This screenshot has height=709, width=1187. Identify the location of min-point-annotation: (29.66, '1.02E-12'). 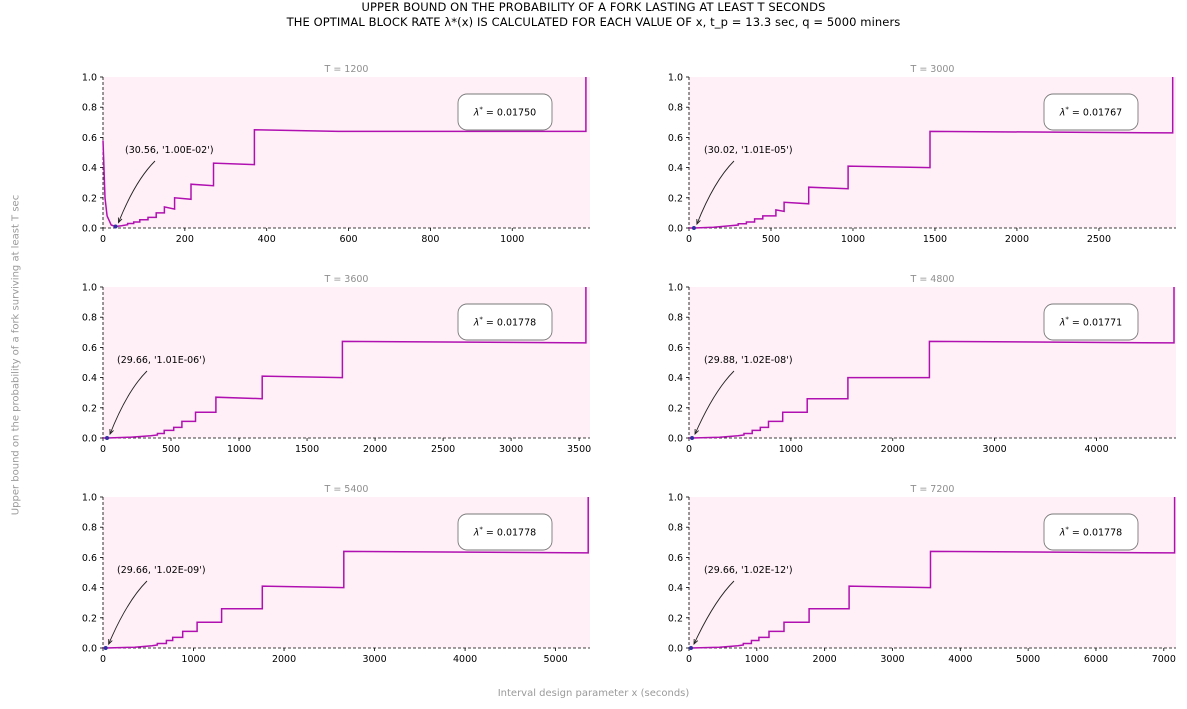
(748, 570).